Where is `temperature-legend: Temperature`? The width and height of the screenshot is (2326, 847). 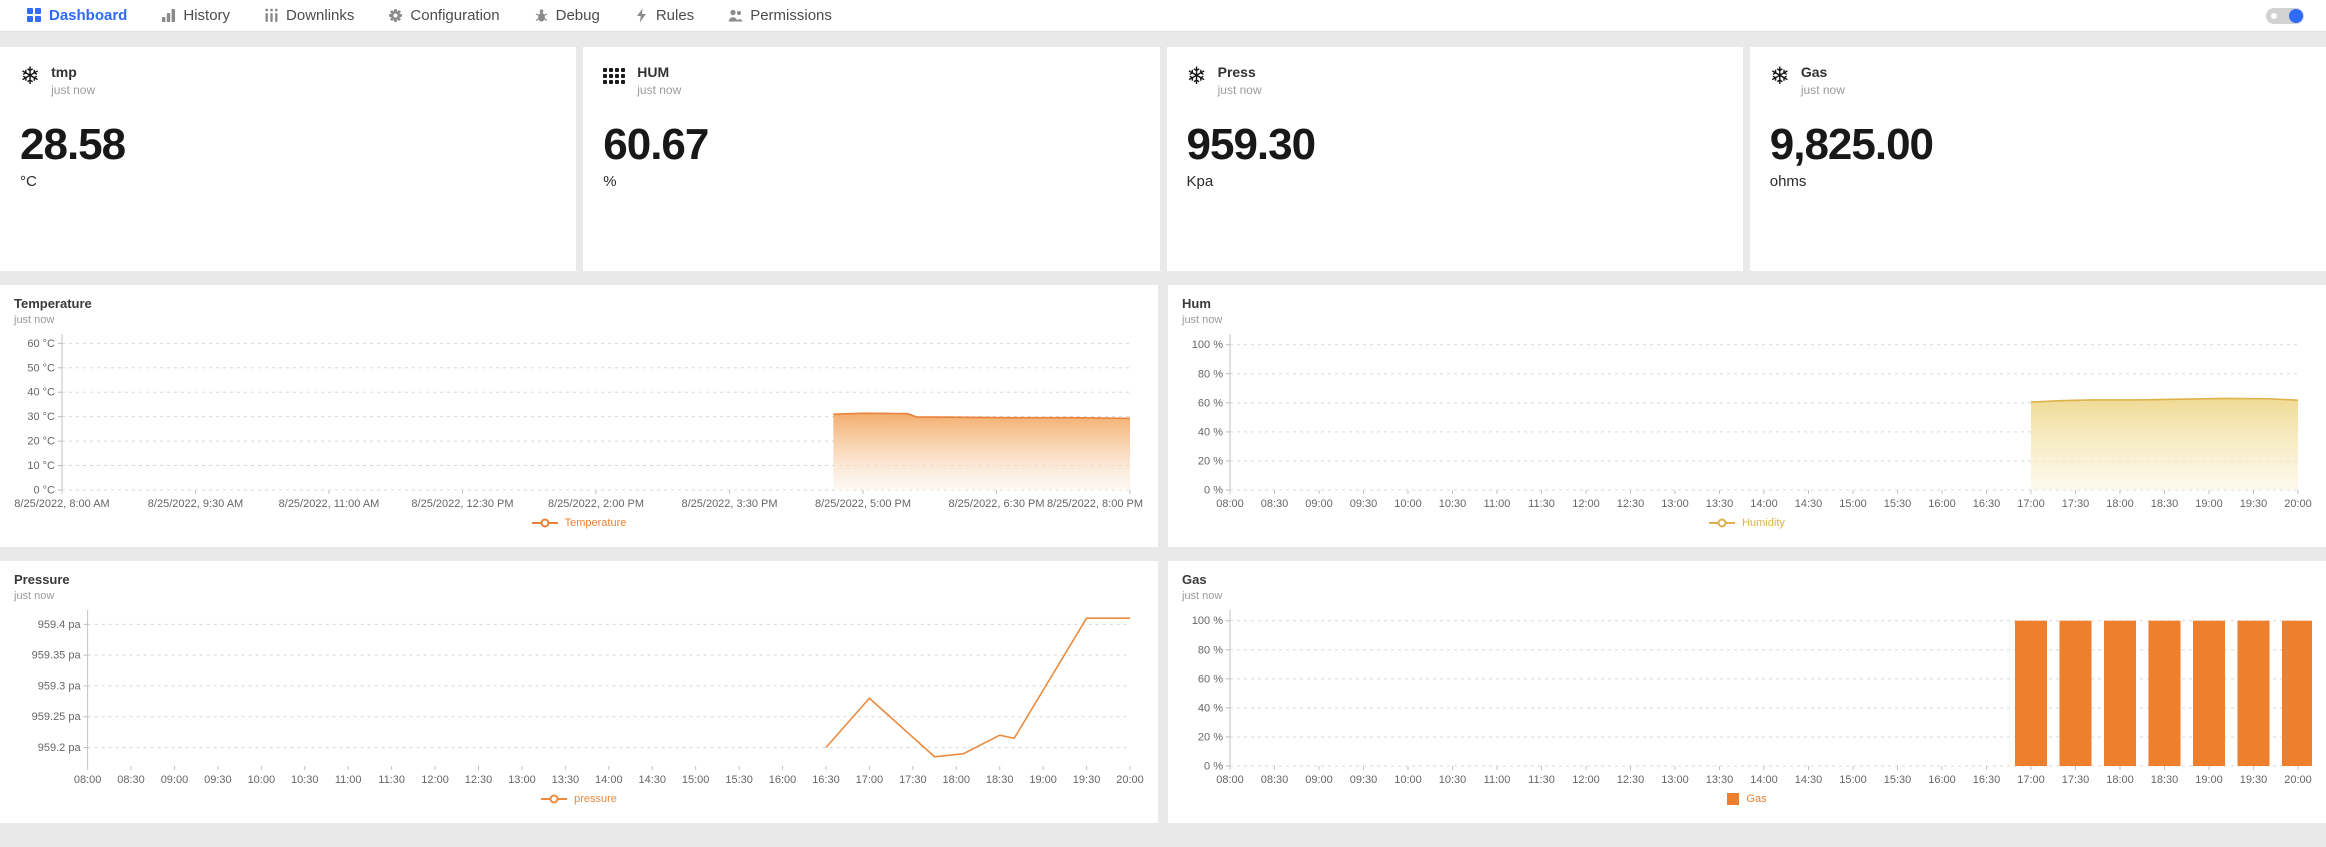 temperature-legend: Temperature is located at coordinates (579, 523).